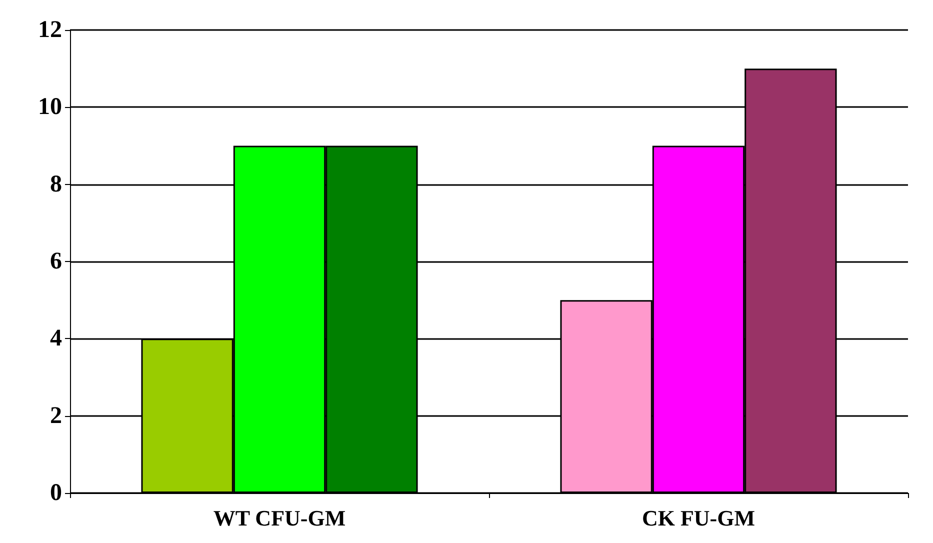 The width and height of the screenshot is (933, 543). Describe the element at coordinates (56, 184) in the screenshot. I see `y-tick-label: 8` at that location.